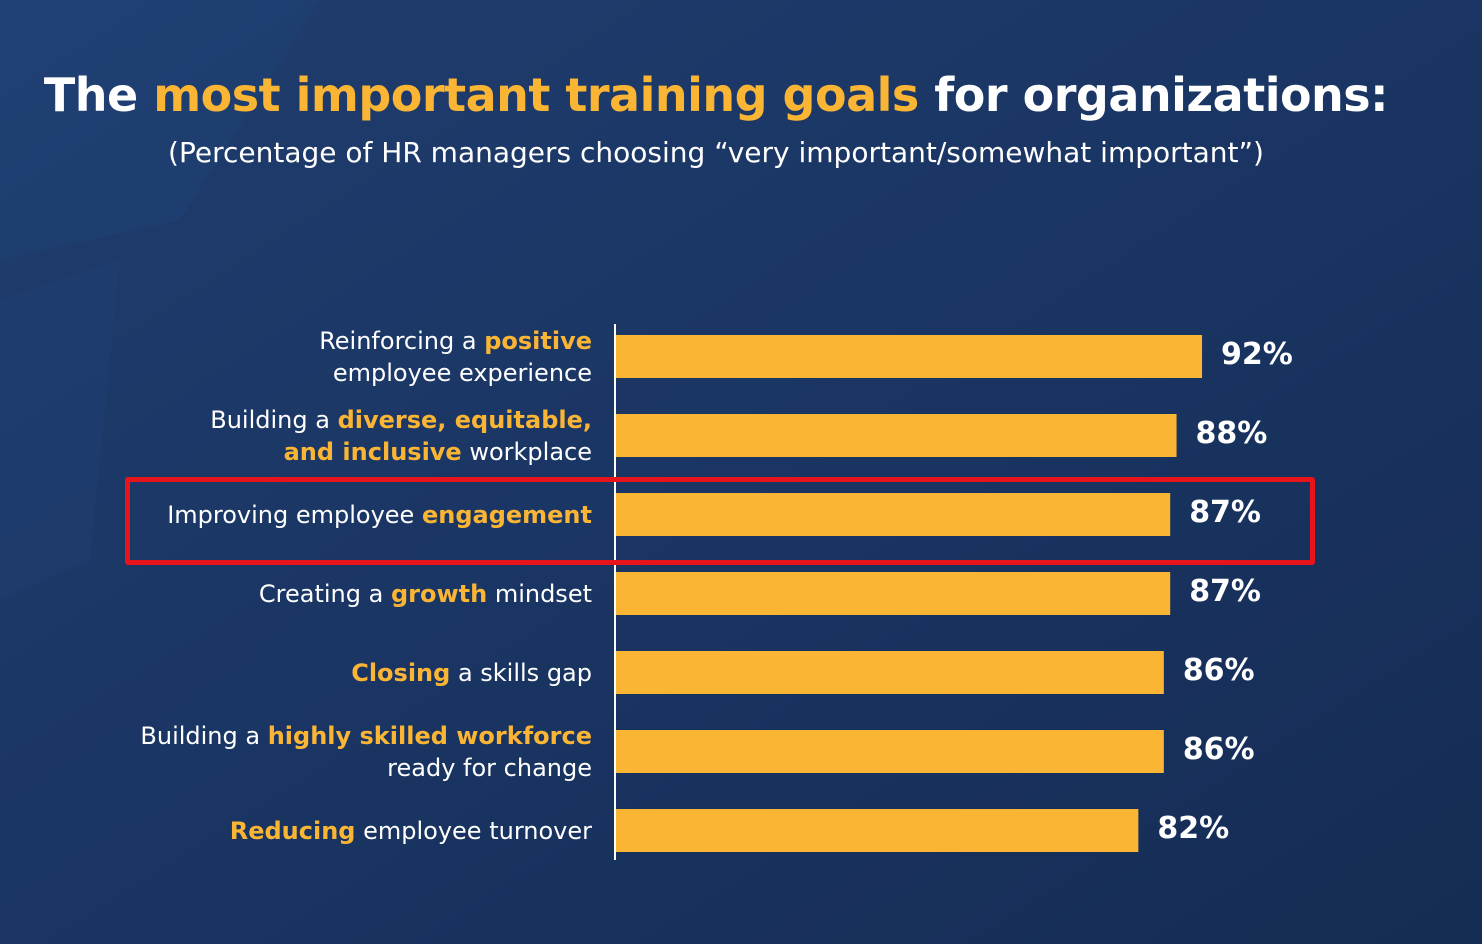  I want to click on category-label-line: and inclusive workplace, so click(401, 452).